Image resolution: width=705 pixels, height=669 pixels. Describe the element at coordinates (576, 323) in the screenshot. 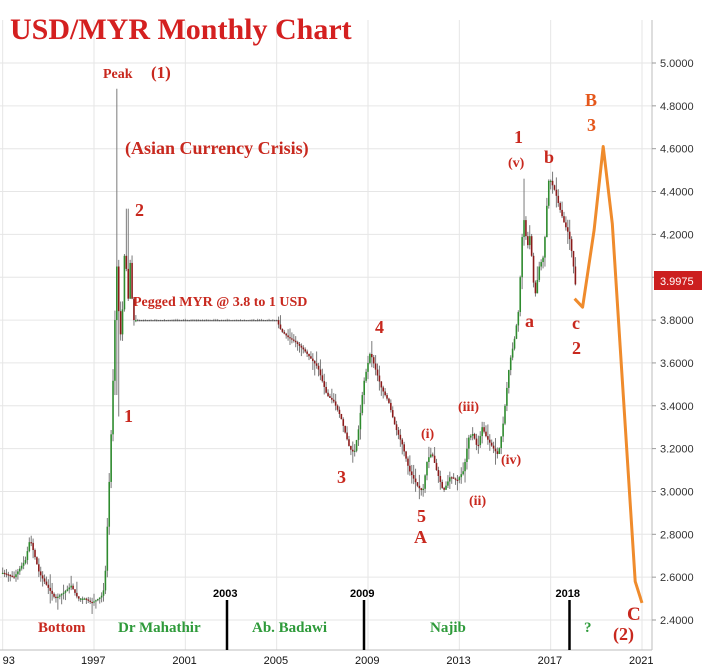

I see `label-wave-c: c` at that location.